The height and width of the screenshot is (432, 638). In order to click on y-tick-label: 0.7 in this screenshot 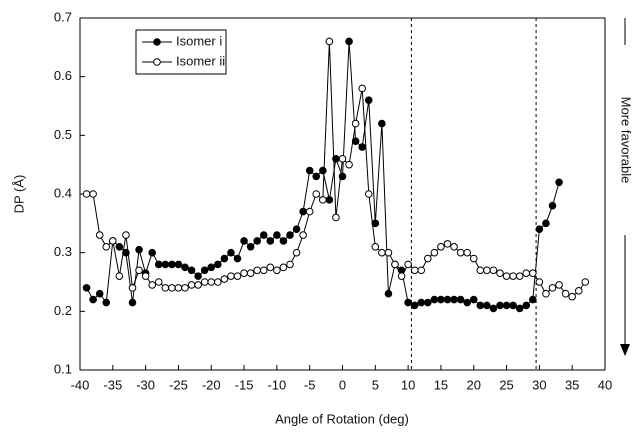, I will do `click(63, 16)`.